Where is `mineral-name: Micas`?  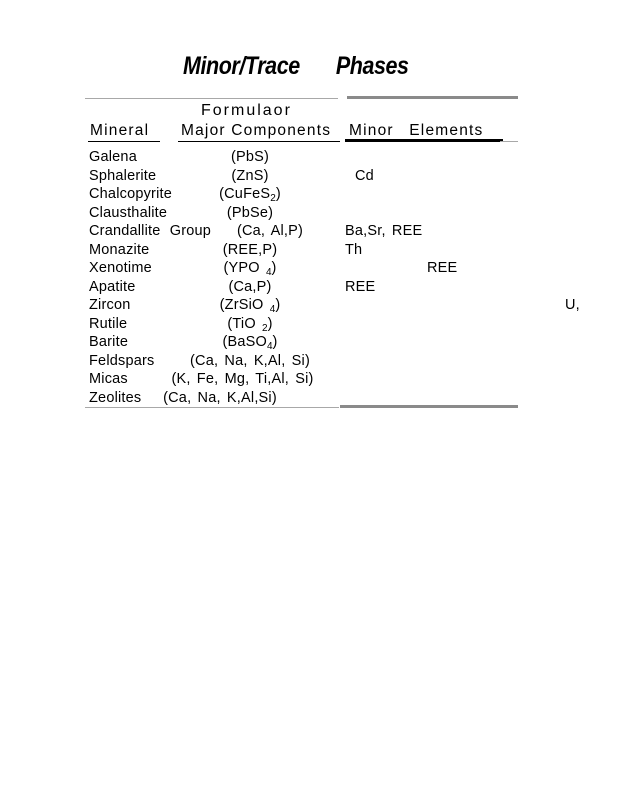 mineral-name: Micas is located at coordinates (108, 379).